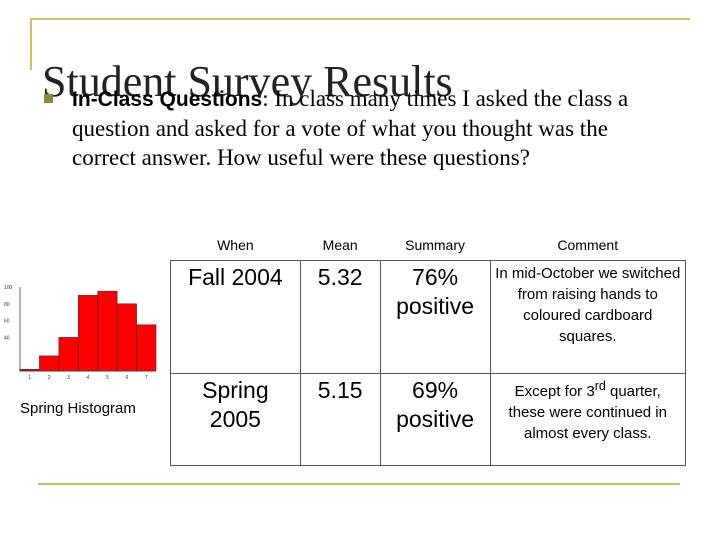 This screenshot has width=720, height=540. Describe the element at coordinates (29, 378) in the screenshot. I see `histogram-x-tick: 1` at that location.